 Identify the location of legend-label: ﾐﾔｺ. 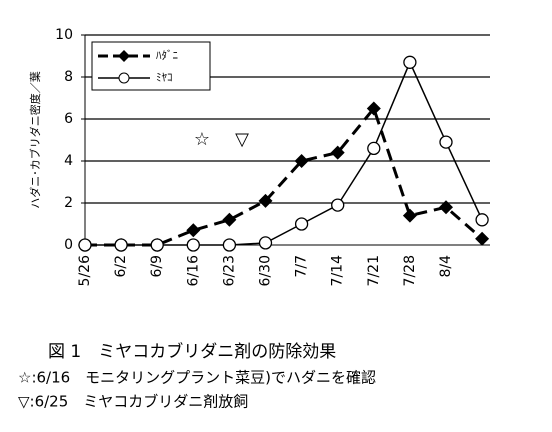
(164, 77).